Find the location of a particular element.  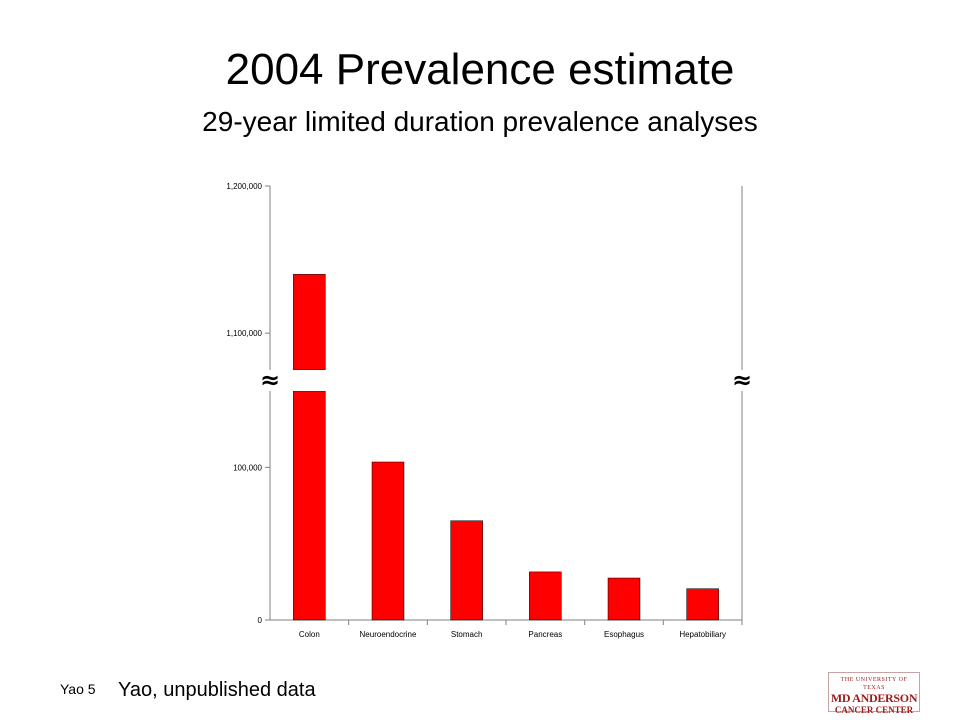

axis-break-gap is located at coordinates (506, 380).